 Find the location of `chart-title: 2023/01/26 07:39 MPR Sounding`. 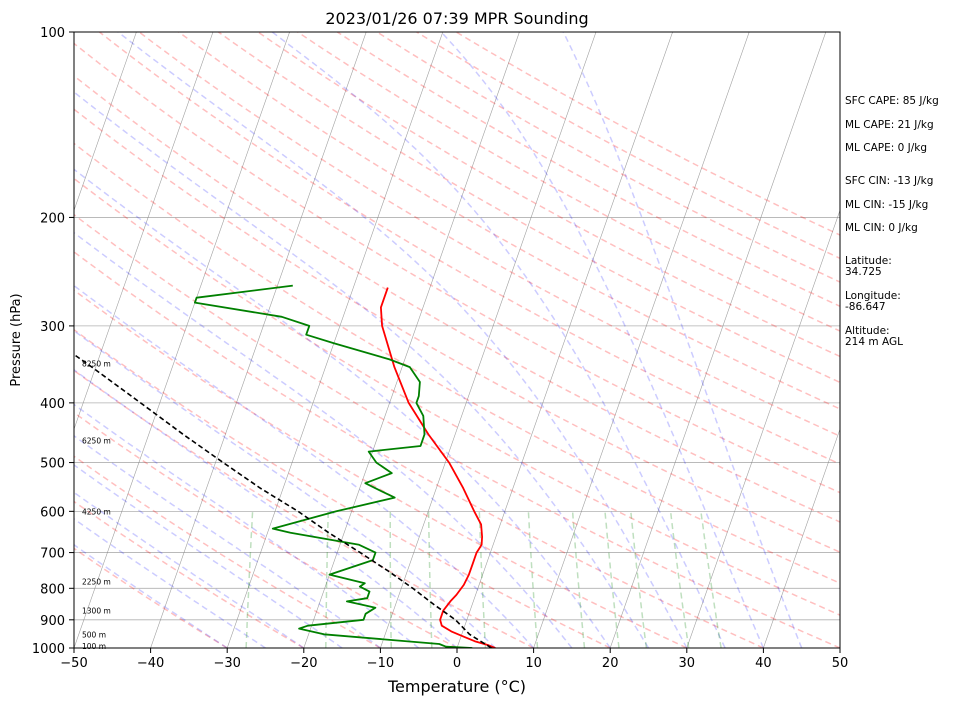

chart-title: 2023/01/26 07:39 MPR Sounding is located at coordinates (456, 18).